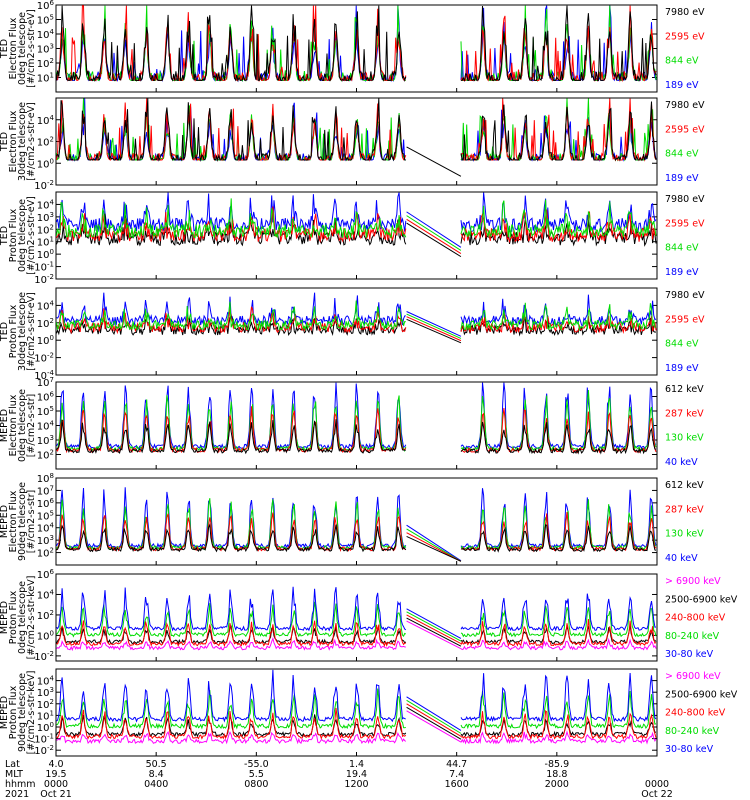 This screenshot has width=750, height=800. Describe the element at coordinates (22, 48) in the screenshot. I see `y-axis-label: 0deg telescope` at that location.